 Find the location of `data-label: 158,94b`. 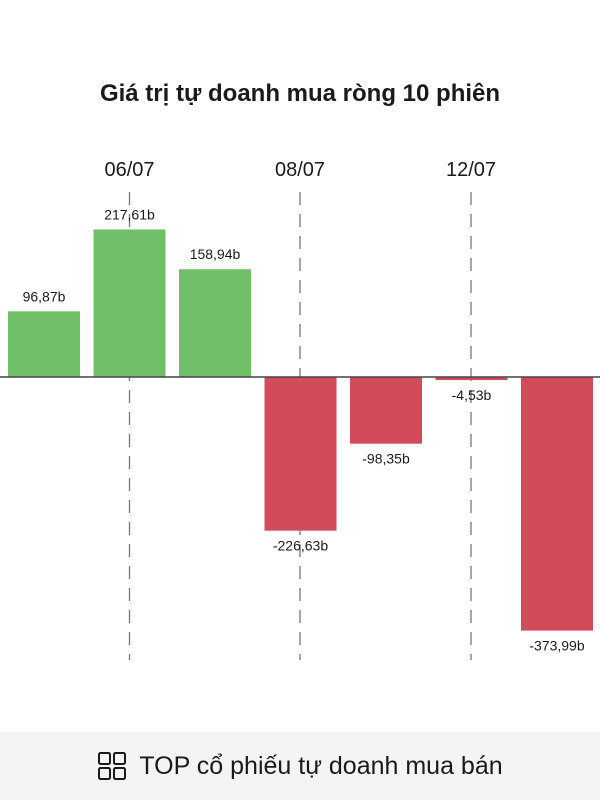

data-label: 158,94b is located at coordinates (215, 254).